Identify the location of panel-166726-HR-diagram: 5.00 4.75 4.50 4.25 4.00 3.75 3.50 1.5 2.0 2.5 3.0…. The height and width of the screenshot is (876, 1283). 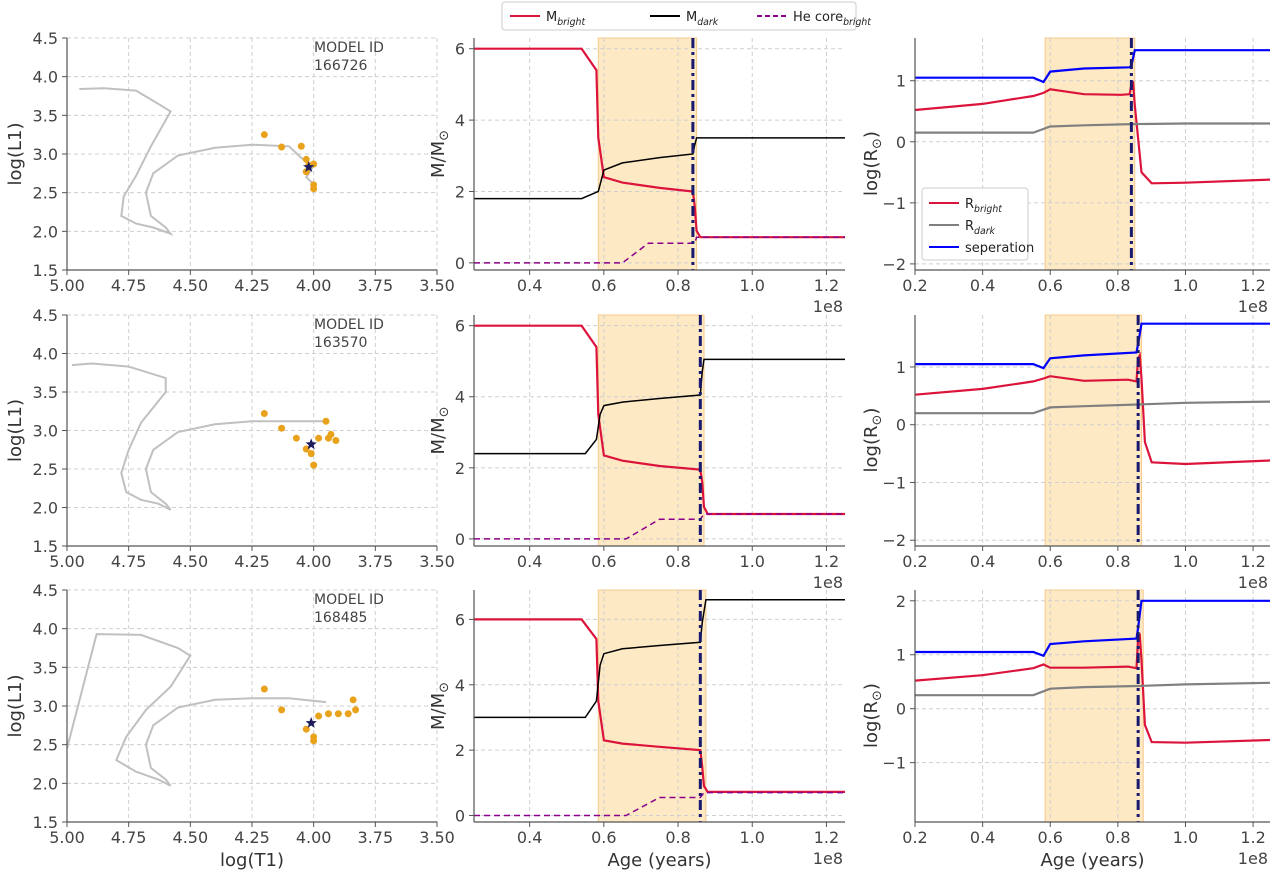
(230, 162).